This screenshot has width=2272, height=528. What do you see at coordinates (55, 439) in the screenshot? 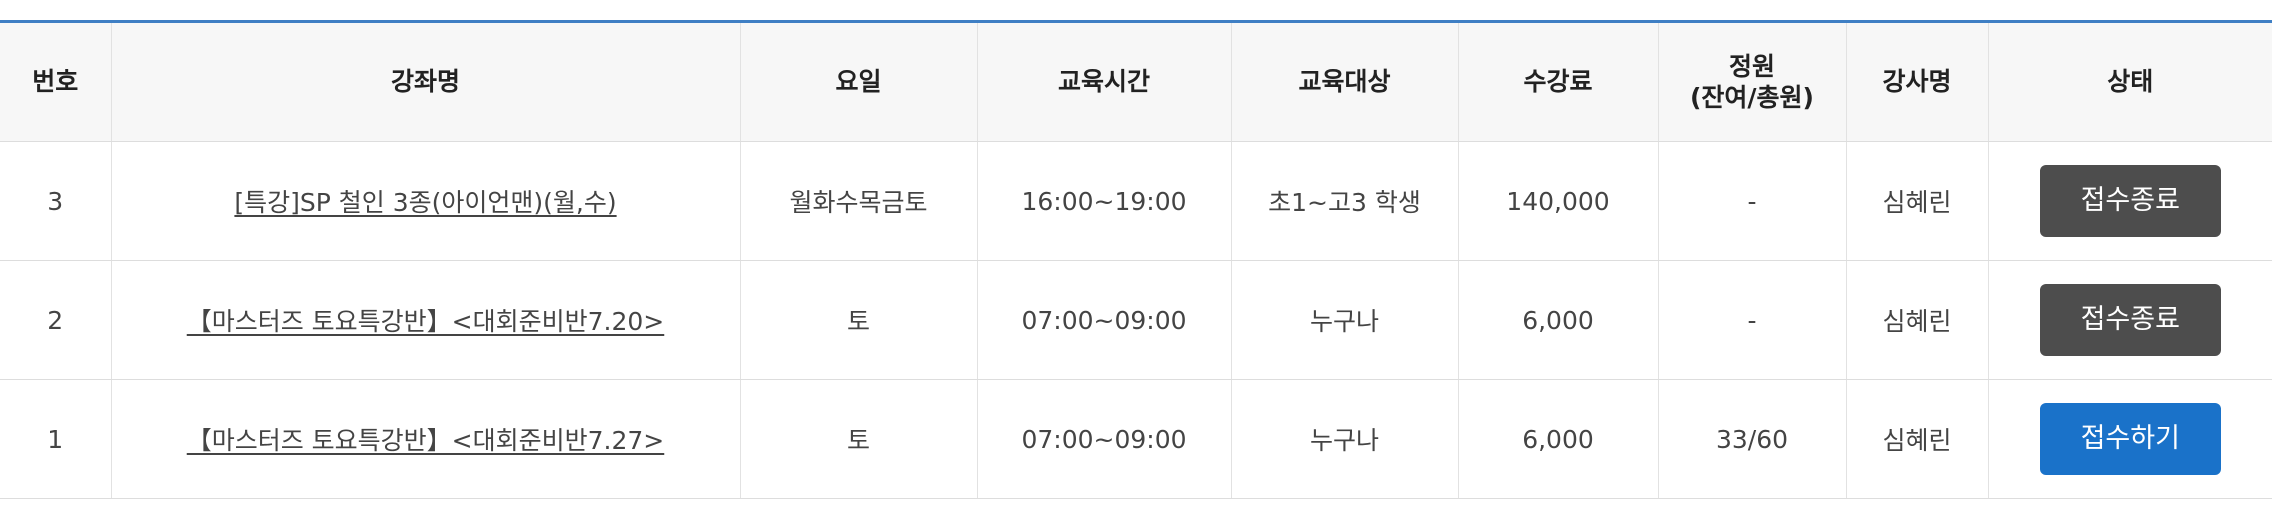
I see `cell-no: 1` at bounding box center [55, 439].